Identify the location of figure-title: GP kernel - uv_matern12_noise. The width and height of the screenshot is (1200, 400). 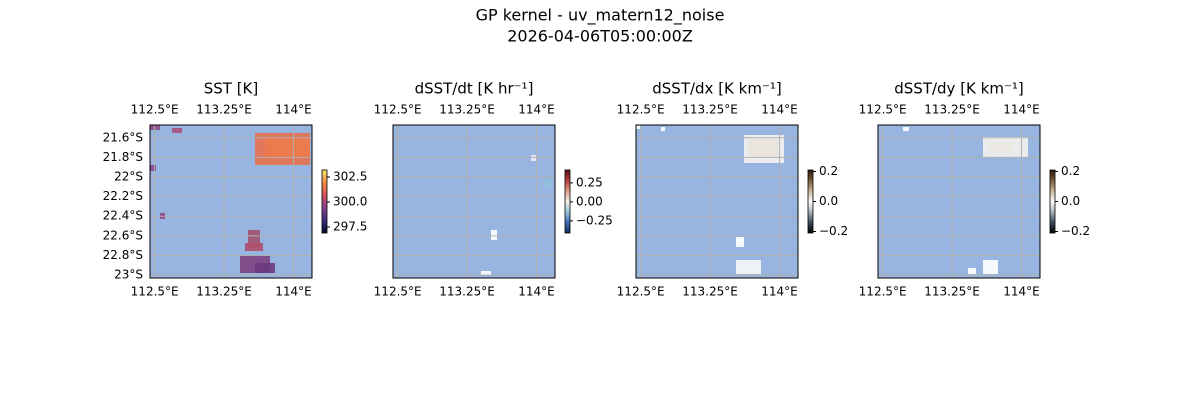
(600, 16).